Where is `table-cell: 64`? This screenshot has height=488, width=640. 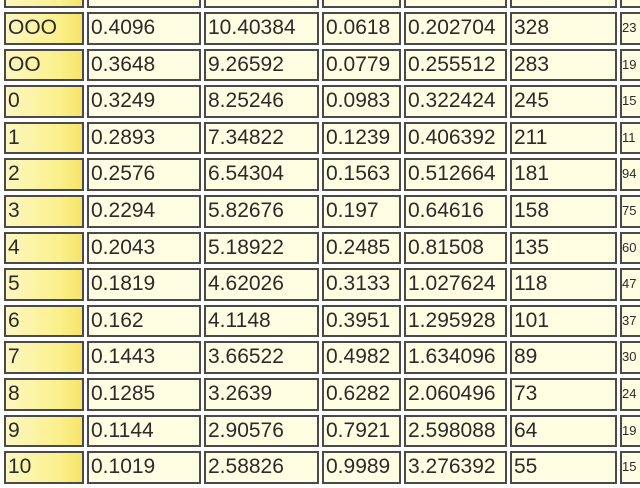 table-cell: 64 is located at coordinates (563, 431).